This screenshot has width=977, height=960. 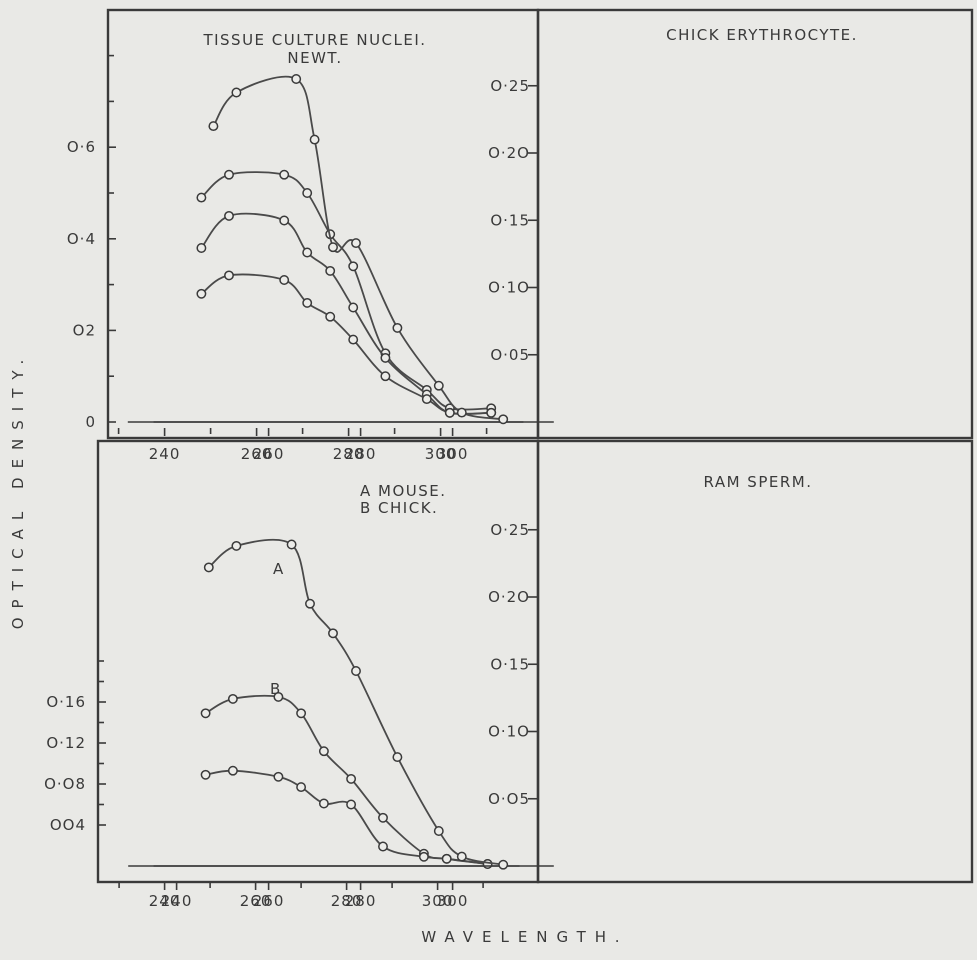 What do you see at coordinates (510, 530) in the screenshot?
I see `ram-ytick-label: O·25` at bounding box center [510, 530].